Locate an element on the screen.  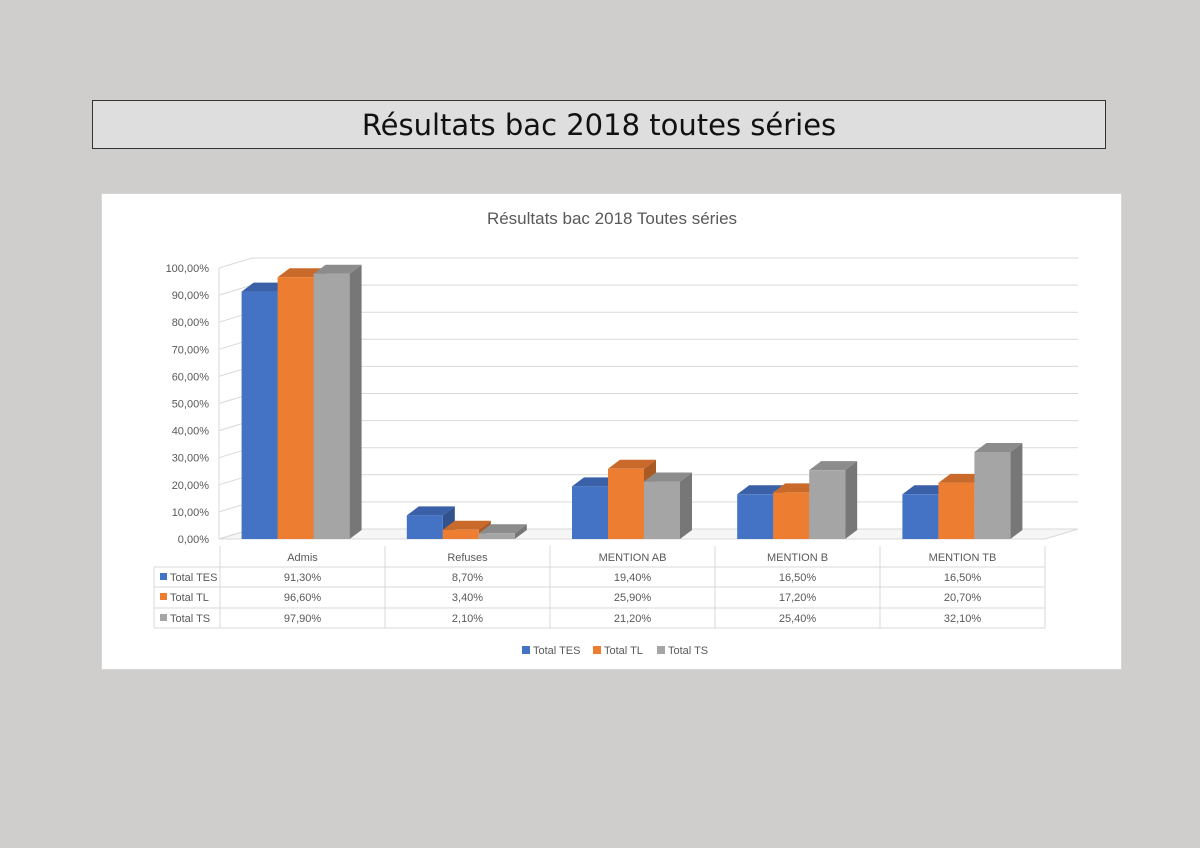
y-tick-label: 60,00% is located at coordinates (191, 377).